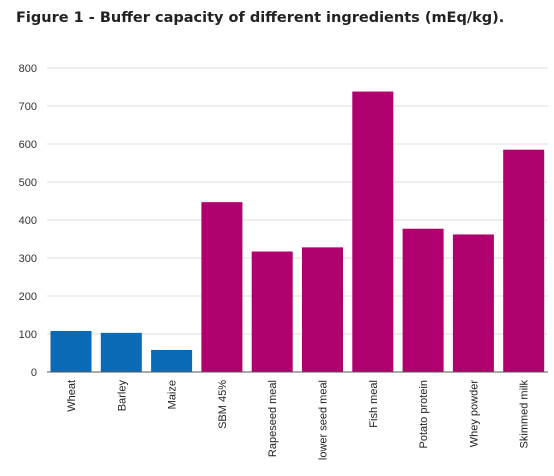  What do you see at coordinates (28, 297) in the screenshot?
I see `y-tick-label: 200` at bounding box center [28, 297].